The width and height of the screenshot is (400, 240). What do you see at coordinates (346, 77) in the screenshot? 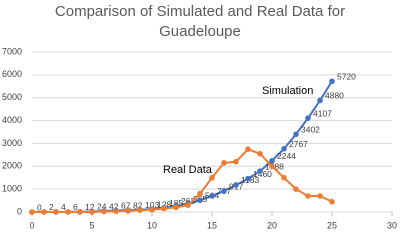
I see `data-label: 5720` at bounding box center [346, 77].